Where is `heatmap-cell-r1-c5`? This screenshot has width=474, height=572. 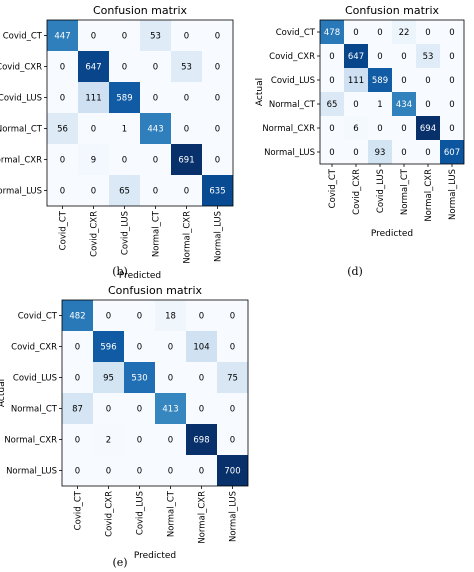
heatmap-cell-r1-c5 is located at coordinates (217, 66).